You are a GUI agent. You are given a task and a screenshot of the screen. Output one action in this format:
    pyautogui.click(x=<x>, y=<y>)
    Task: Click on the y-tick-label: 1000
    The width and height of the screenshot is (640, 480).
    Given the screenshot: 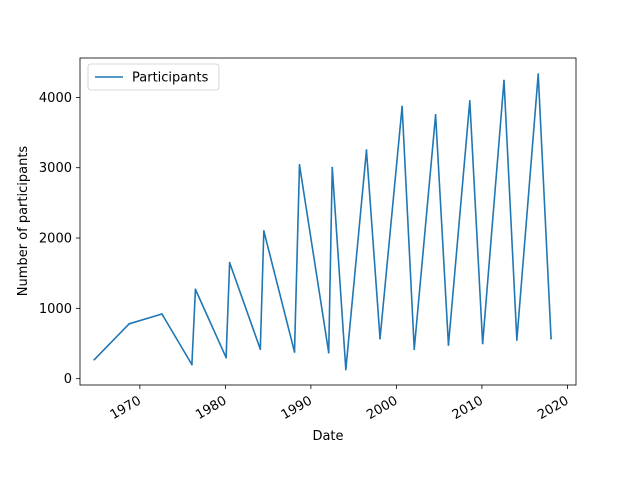 What is the action you would take?
    pyautogui.click(x=55, y=309)
    